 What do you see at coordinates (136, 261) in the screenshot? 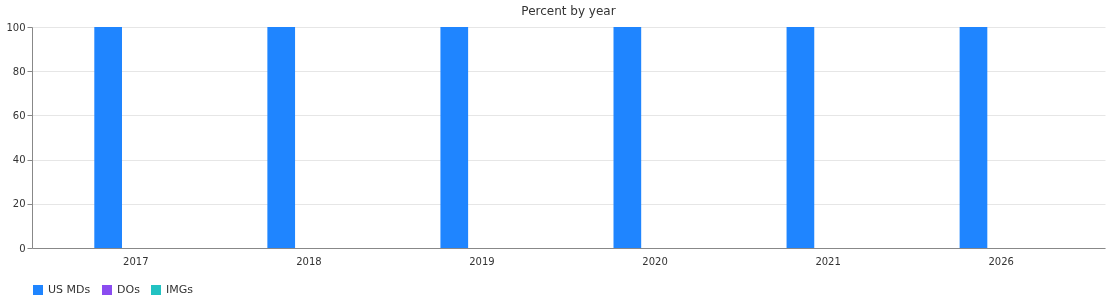
I see `x-tick-label: 2017` at bounding box center [136, 261].